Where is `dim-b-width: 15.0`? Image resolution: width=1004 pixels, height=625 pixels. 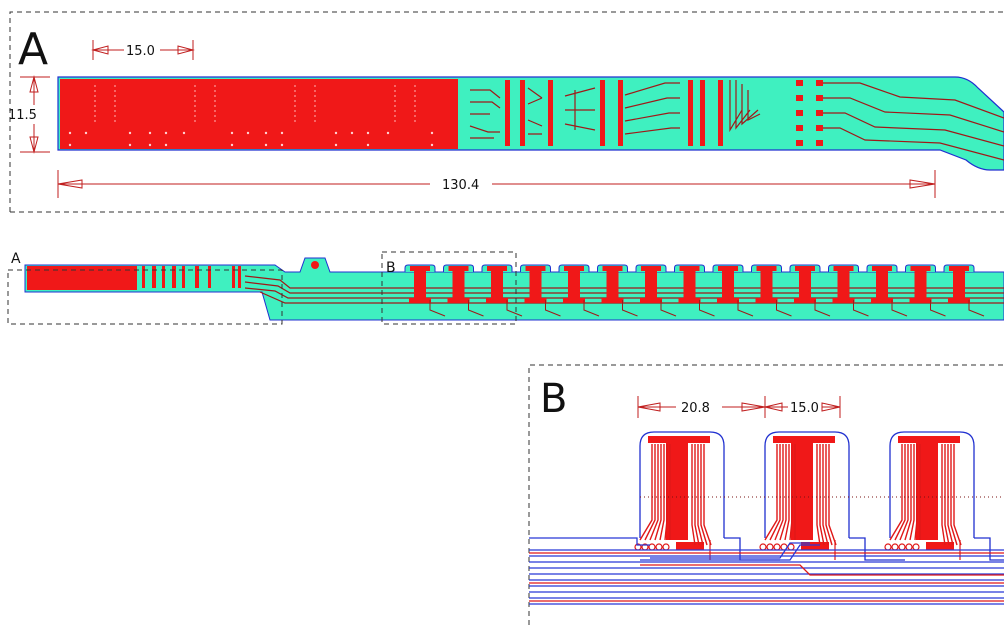 dim-b-width: 15.0 is located at coordinates (802, 407).